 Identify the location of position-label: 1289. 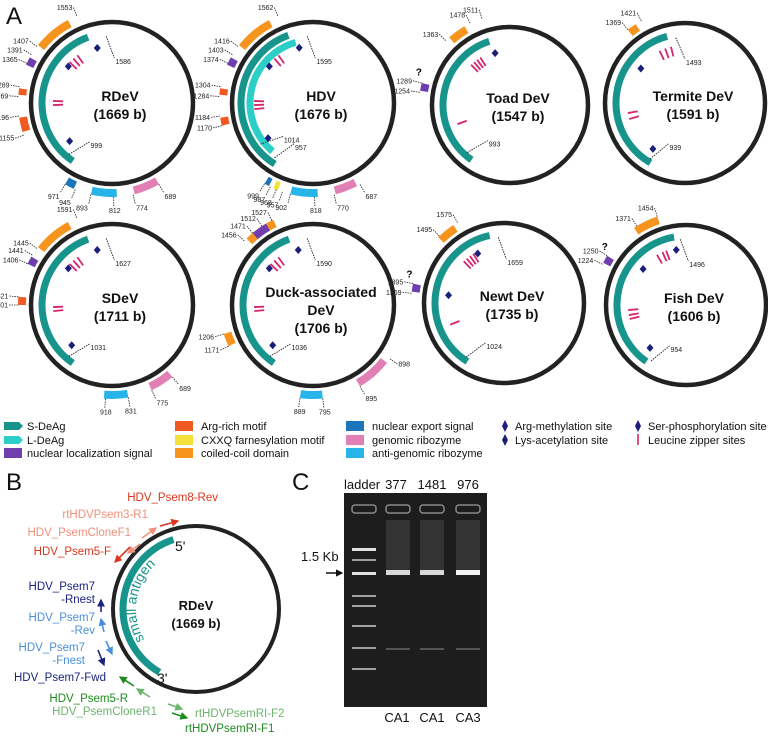
(404, 81).